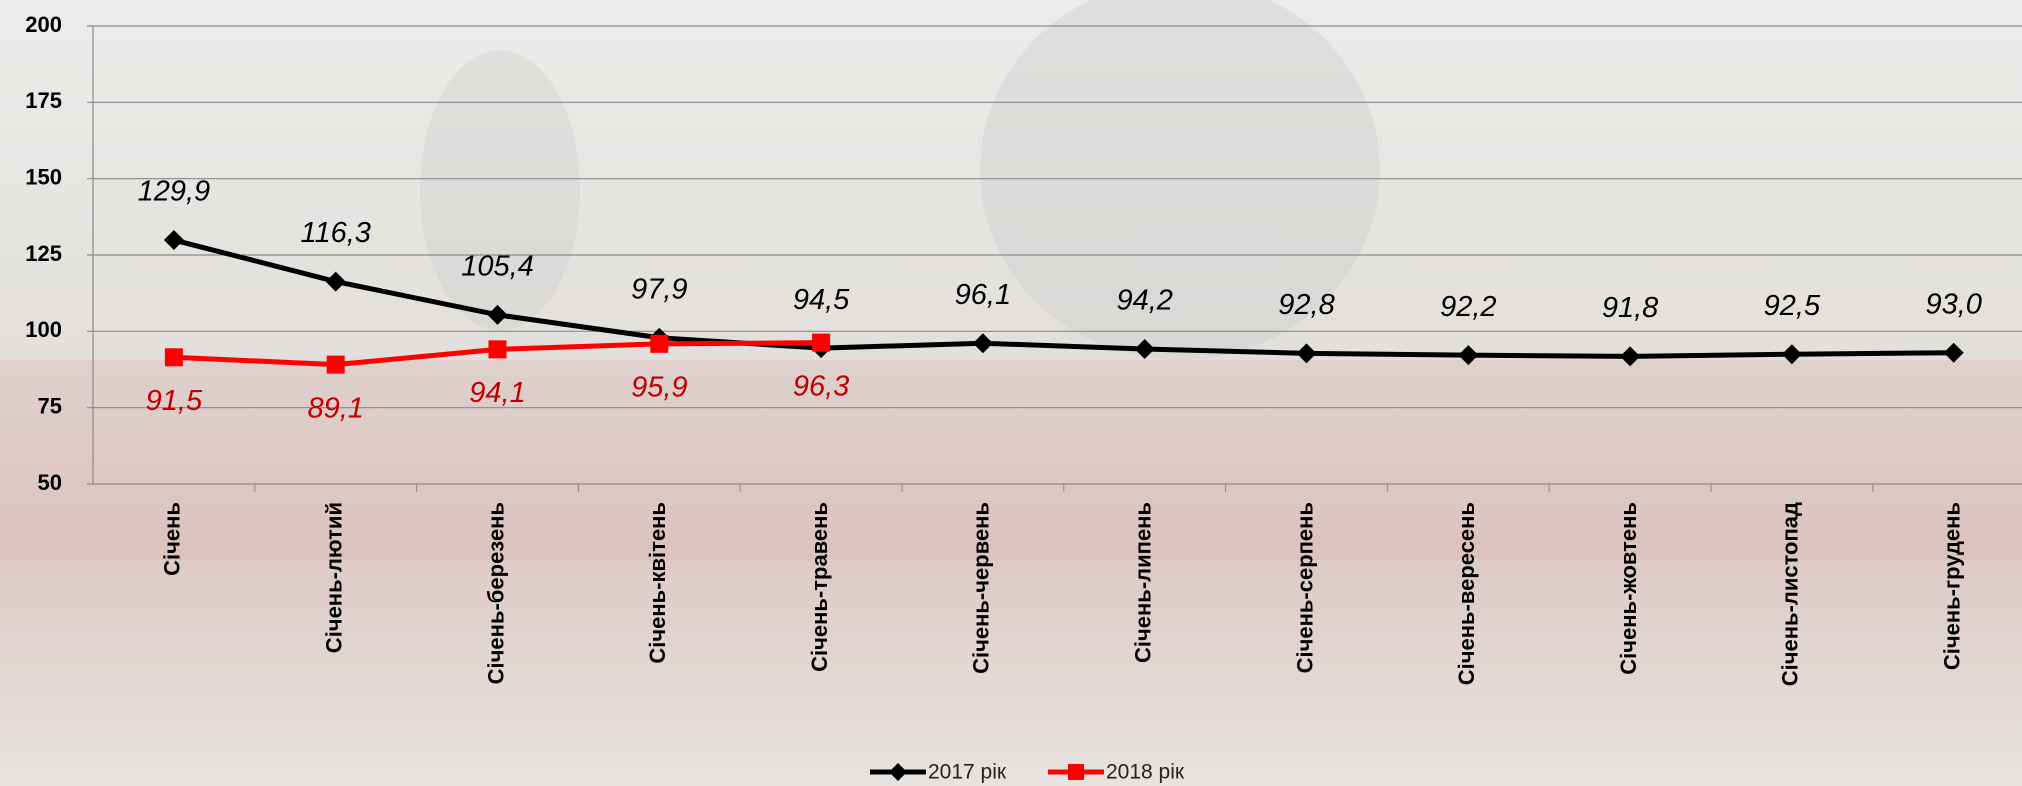 The width and height of the screenshot is (2022, 786). I want to click on data-label: 92,2, so click(1468, 307).